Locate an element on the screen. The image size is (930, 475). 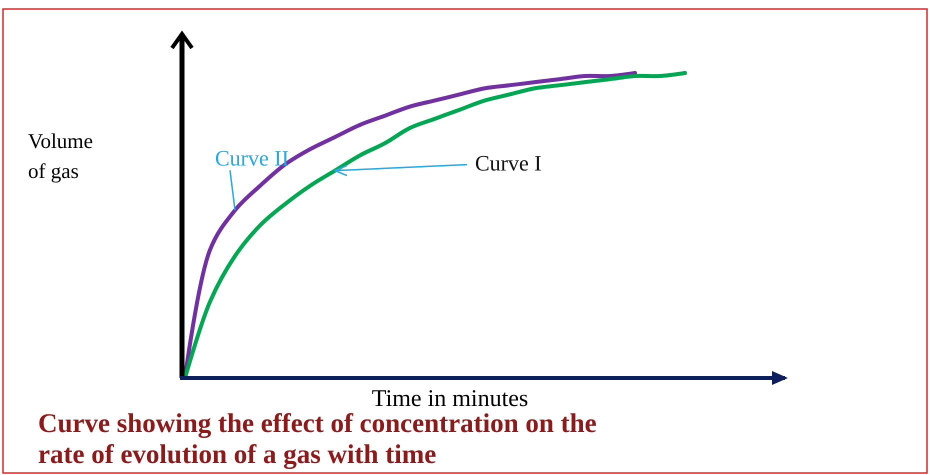
series-label: Curve I is located at coordinates (508, 163).